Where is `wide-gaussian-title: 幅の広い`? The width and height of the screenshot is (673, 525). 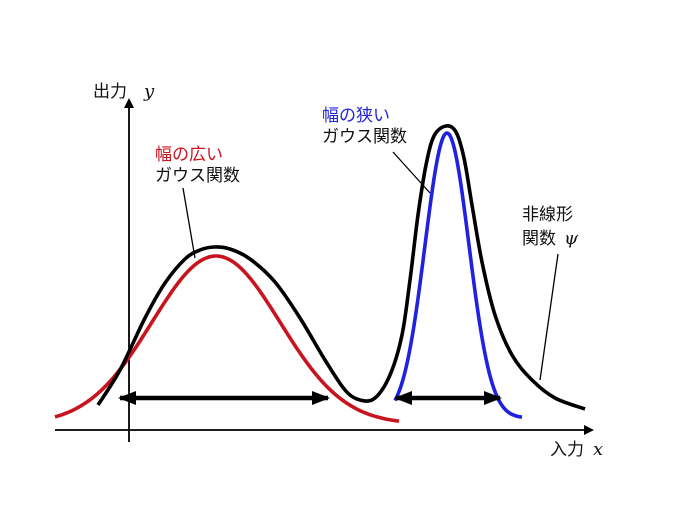
wide-gaussian-title: 幅の広い is located at coordinates (189, 155).